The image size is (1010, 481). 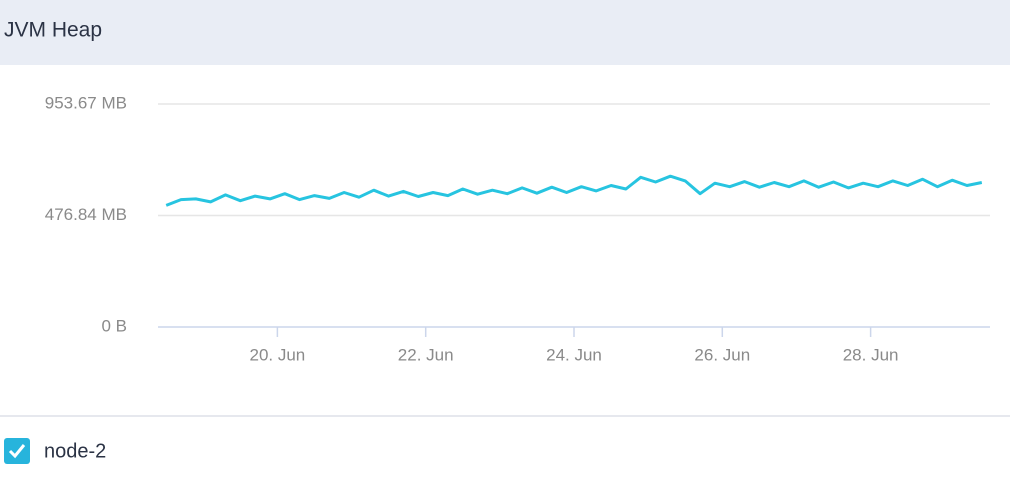 I want to click on y-tick-label: 0 B, so click(x=114, y=325).